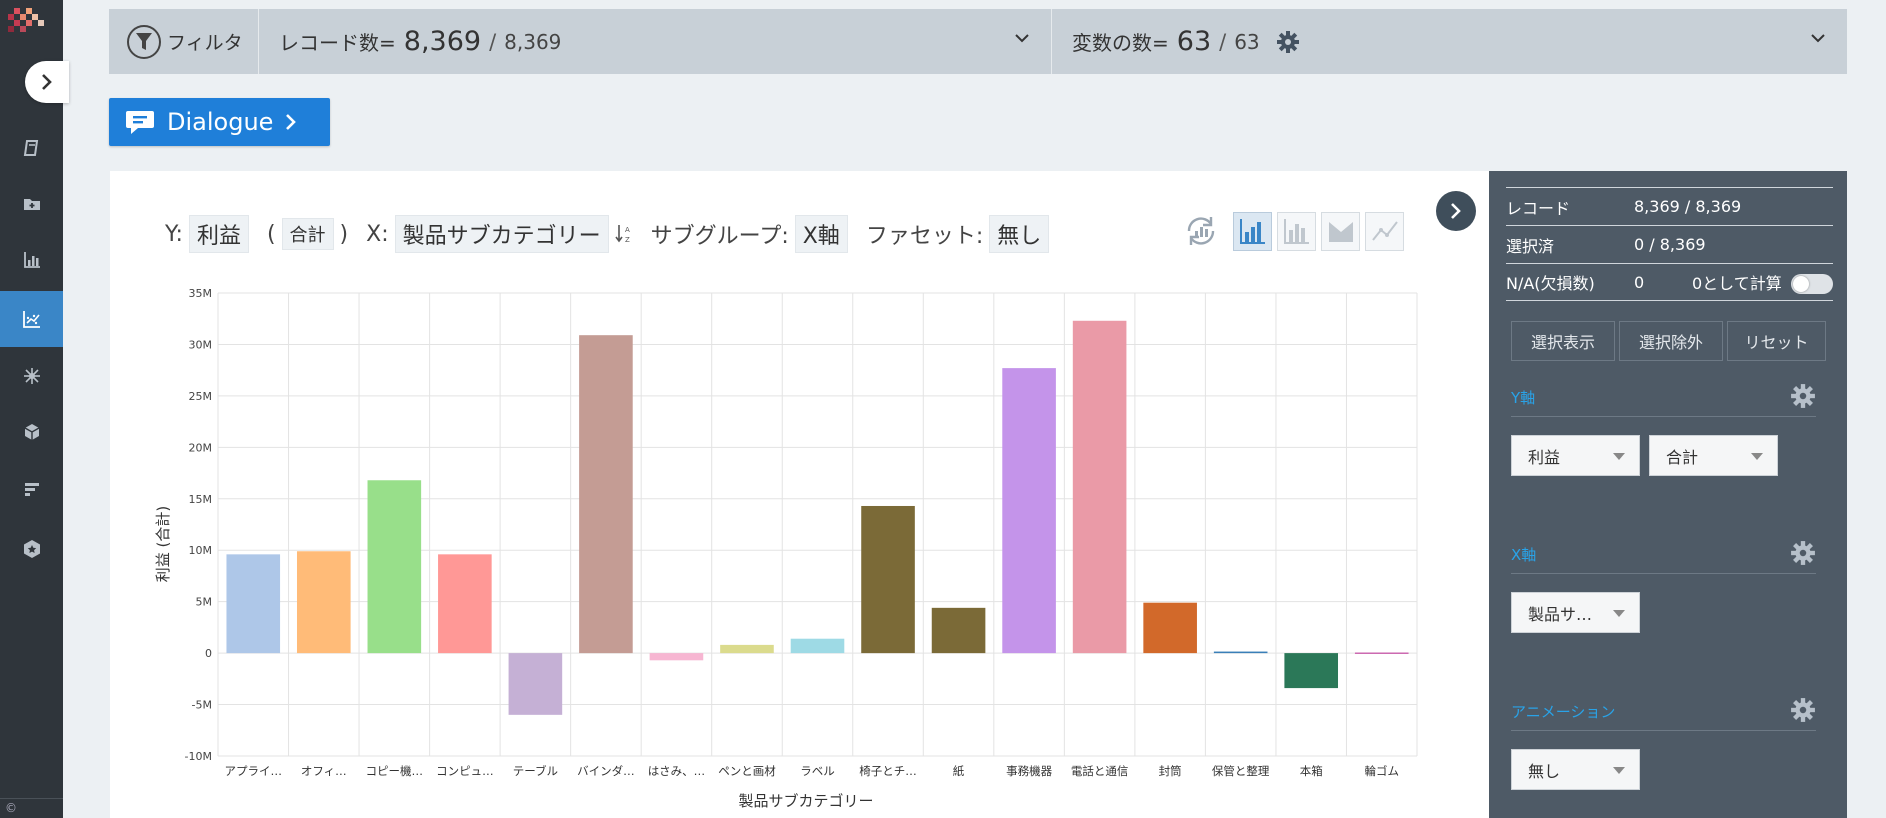 Image resolution: width=1886 pixels, height=818 pixels. What do you see at coordinates (1682, 457) in the screenshot?
I see `y-aggregate-value: 合計` at bounding box center [1682, 457].